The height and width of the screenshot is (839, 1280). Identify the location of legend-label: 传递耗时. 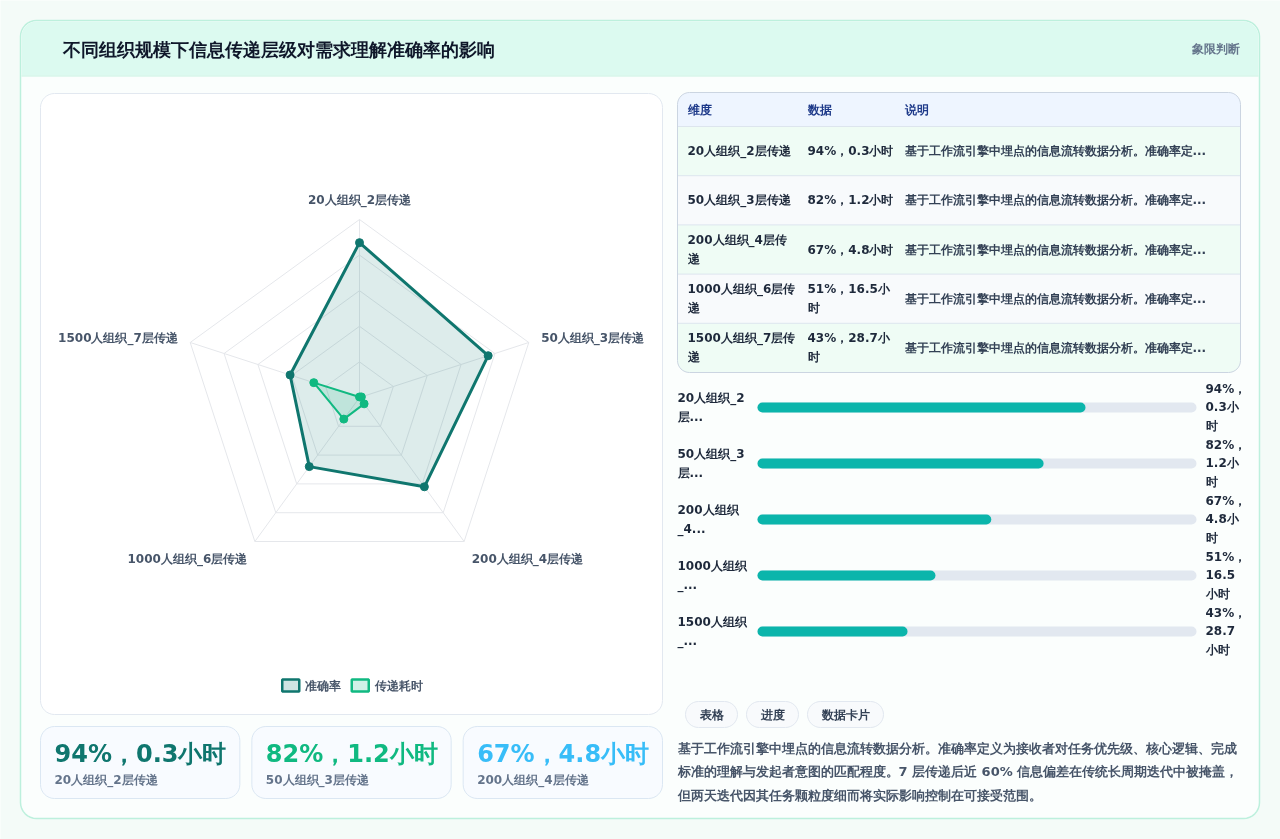
(398, 685).